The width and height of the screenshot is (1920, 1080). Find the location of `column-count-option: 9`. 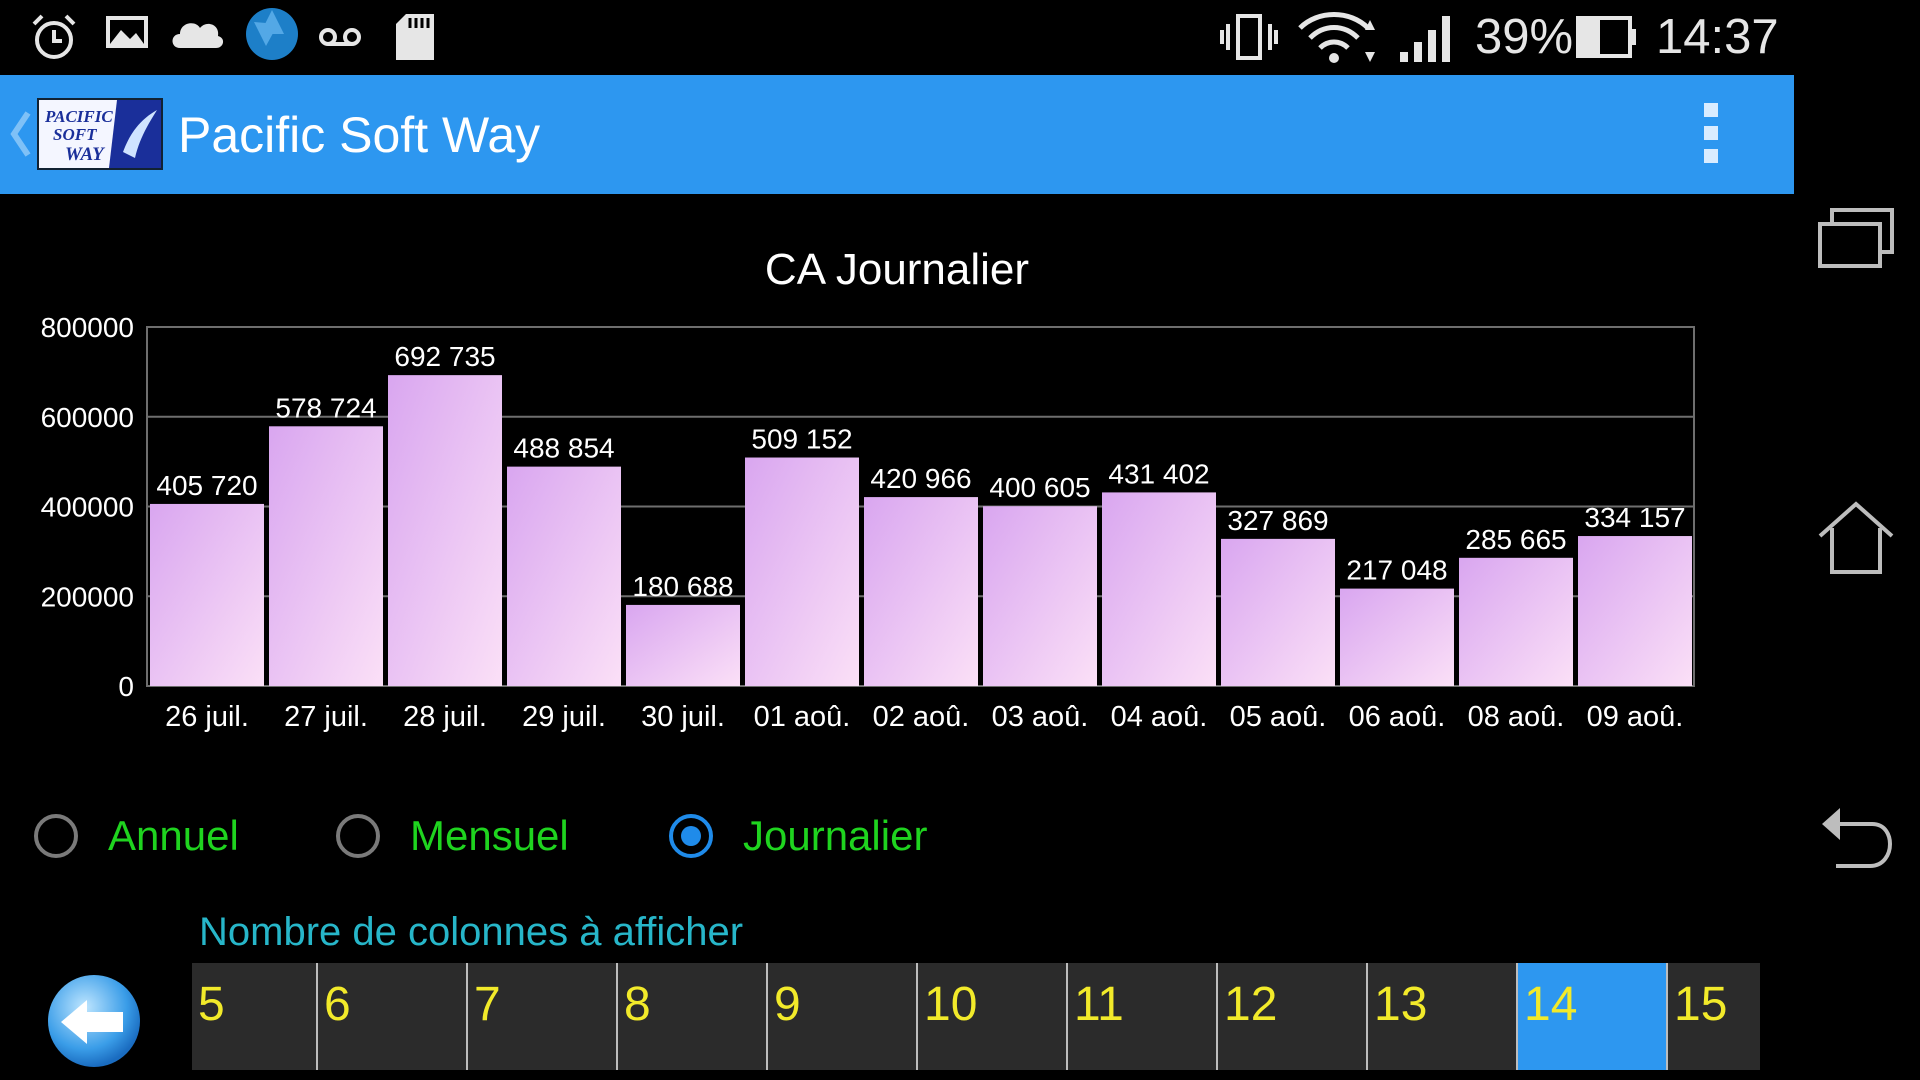

column-count-option: 9 is located at coordinates (843, 1016).